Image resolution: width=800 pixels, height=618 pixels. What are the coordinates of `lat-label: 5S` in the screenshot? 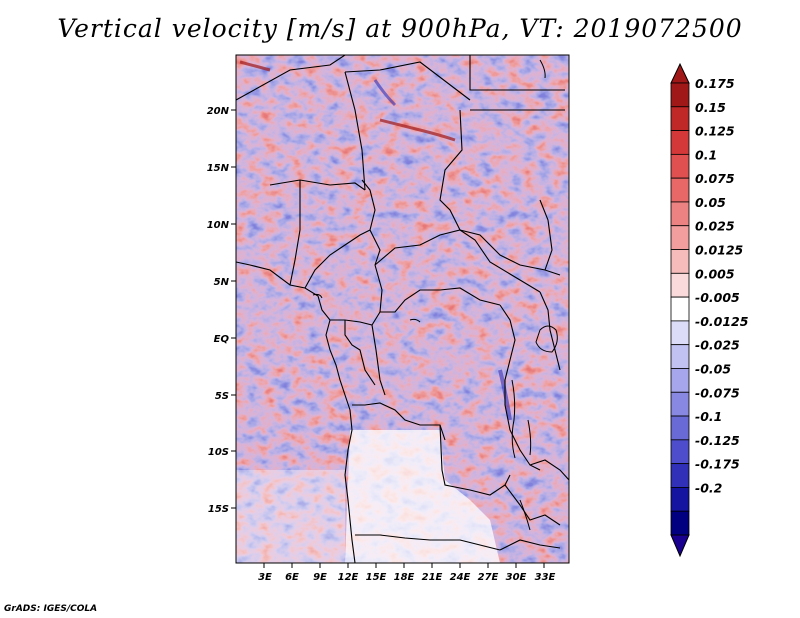 It's located at (222, 396).